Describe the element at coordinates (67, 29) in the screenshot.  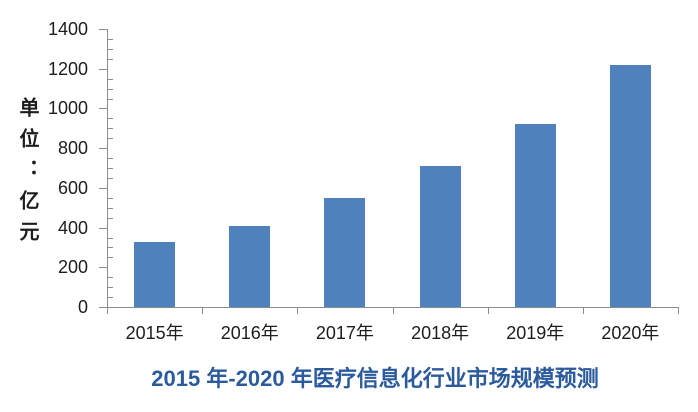
I see `y-tick-label: 1400` at that location.